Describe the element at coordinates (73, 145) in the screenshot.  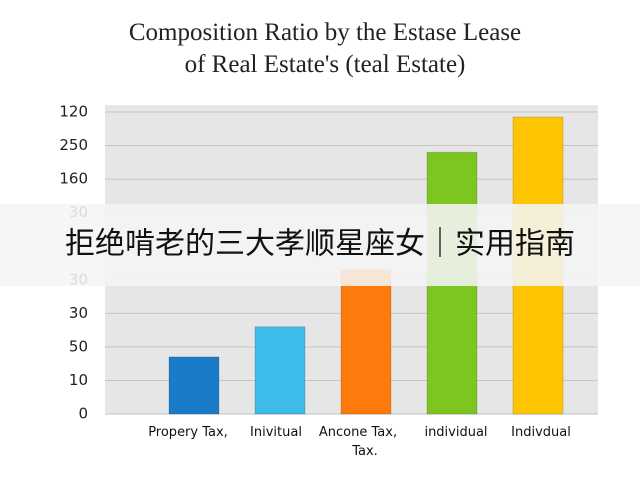
I see `y-tick-label: 250` at that location.